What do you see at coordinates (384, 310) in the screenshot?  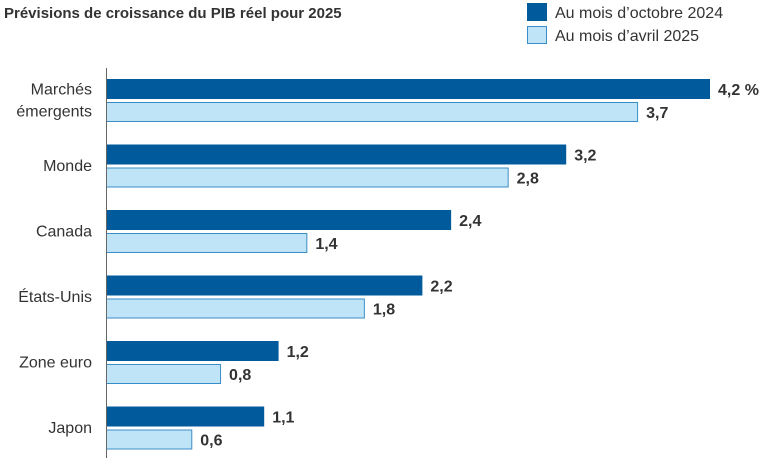 I see `value-label-april-2025-3: 1,8` at bounding box center [384, 310].